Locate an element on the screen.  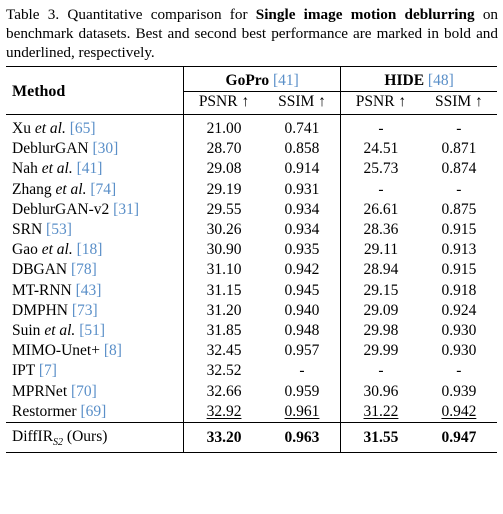
value-text: 31.15 is located at coordinates (224, 290).